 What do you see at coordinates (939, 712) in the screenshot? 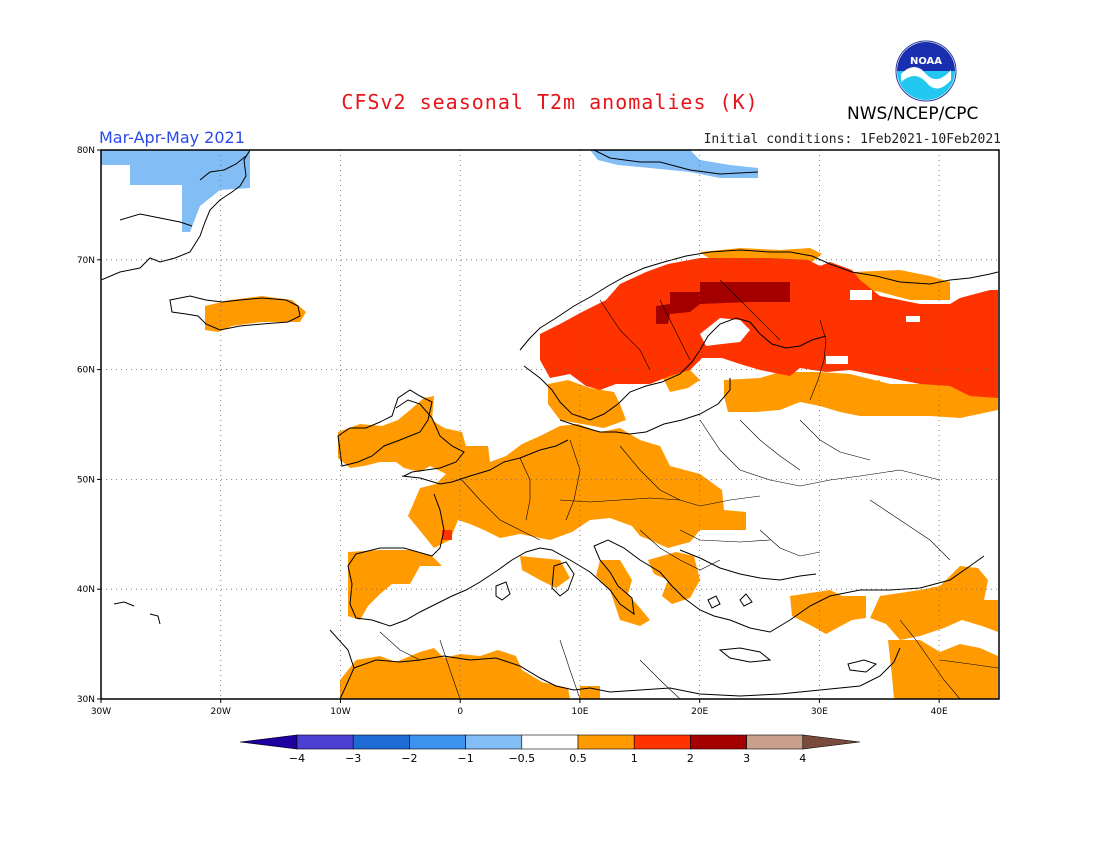
I see `lon-tick-label: 40E` at bounding box center [939, 712].